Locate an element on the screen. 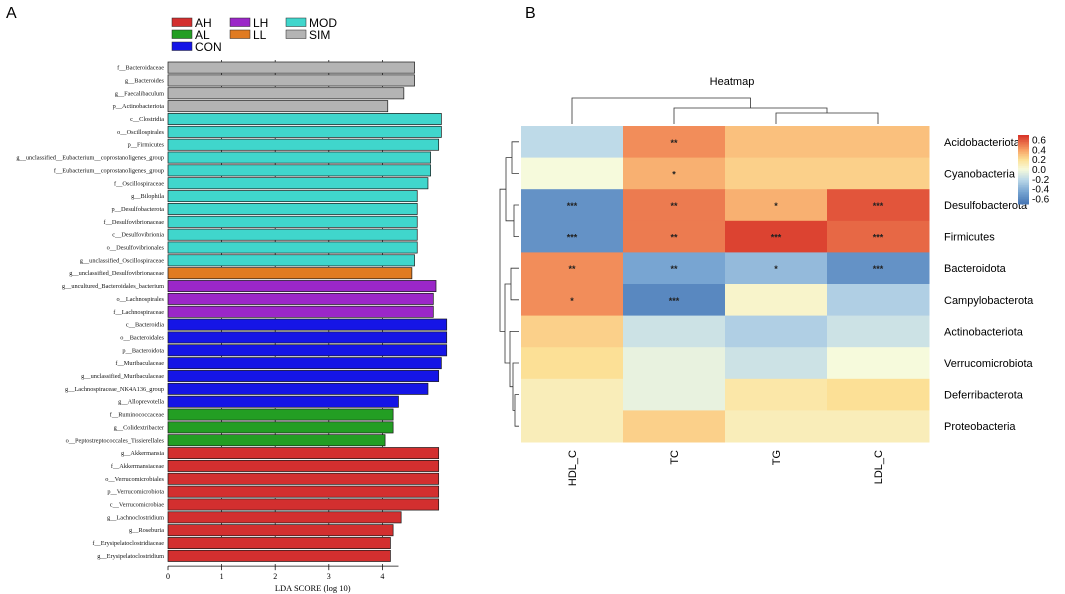  heatmap-row-label: Bacteroidota is located at coordinates (975, 269).